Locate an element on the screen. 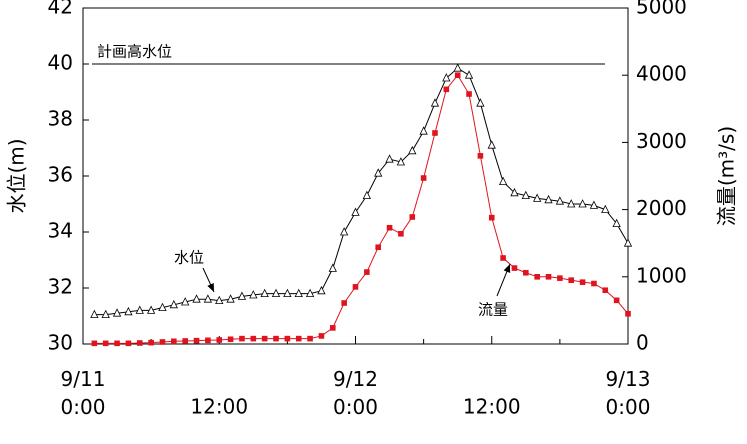 The width and height of the screenshot is (747, 444). x-tick-label: 9/12 0:00 is located at coordinates (355, 393).